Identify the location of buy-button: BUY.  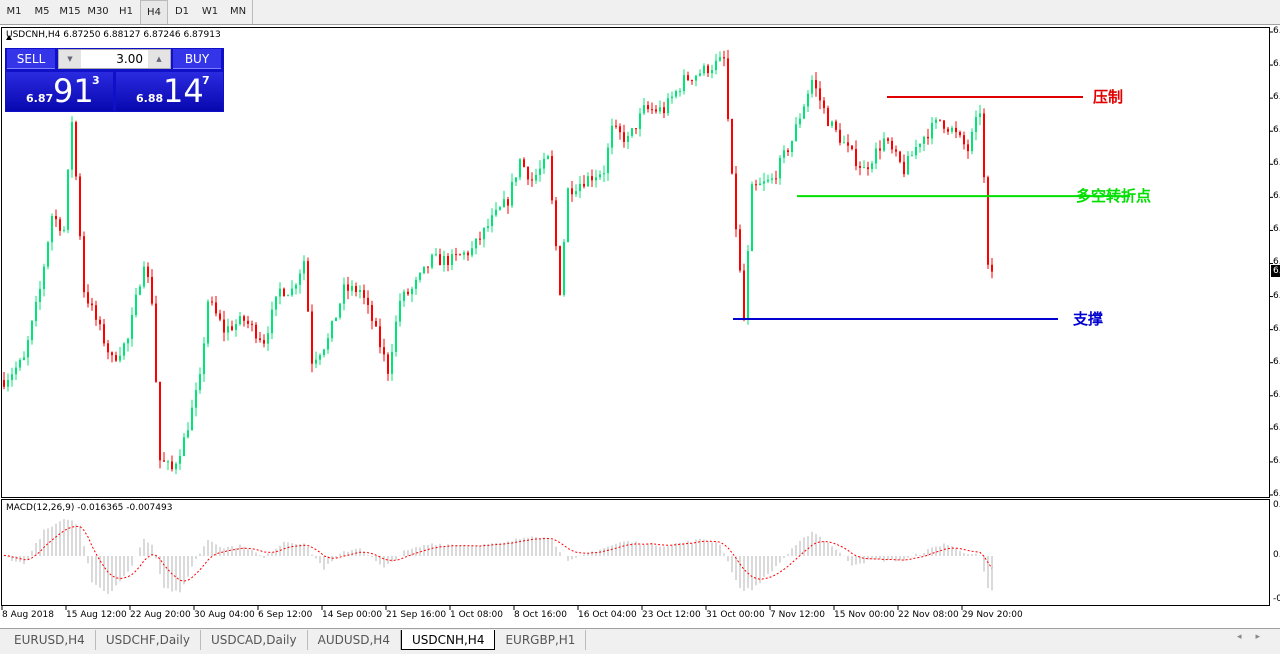
(197, 59).